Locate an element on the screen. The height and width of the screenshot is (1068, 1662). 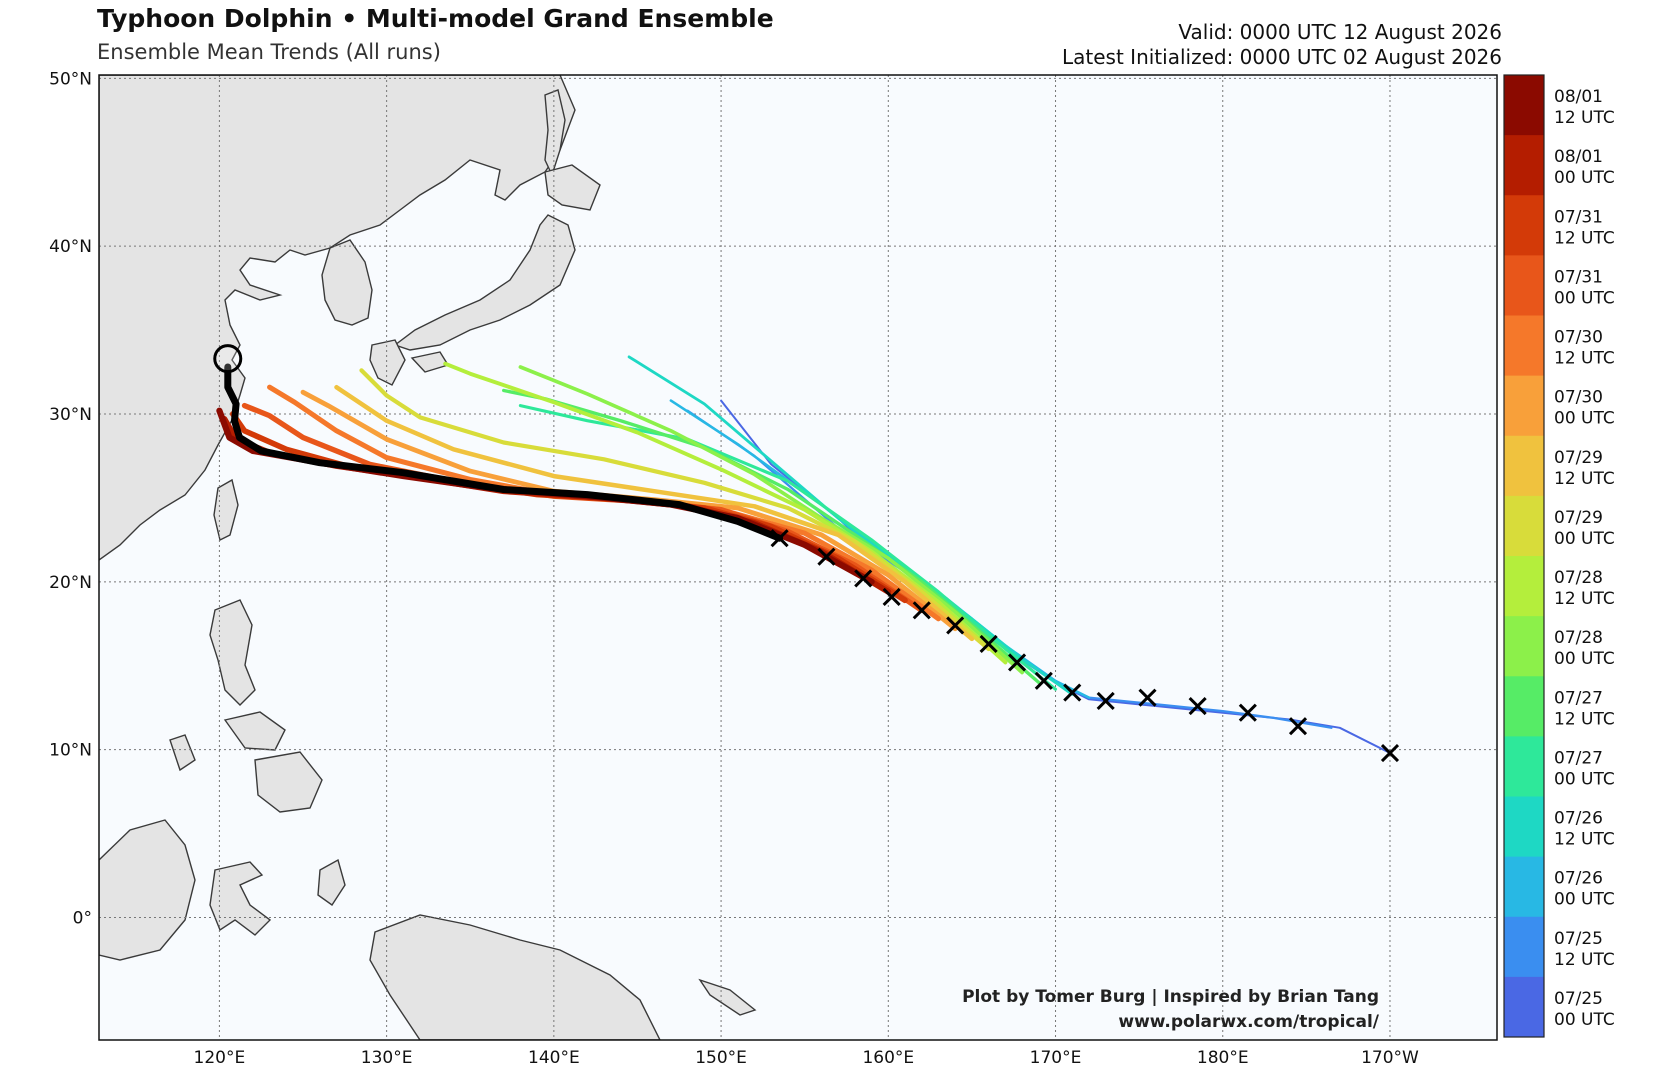
colorbar-date-label: 07/31 is located at coordinates (1578, 277).